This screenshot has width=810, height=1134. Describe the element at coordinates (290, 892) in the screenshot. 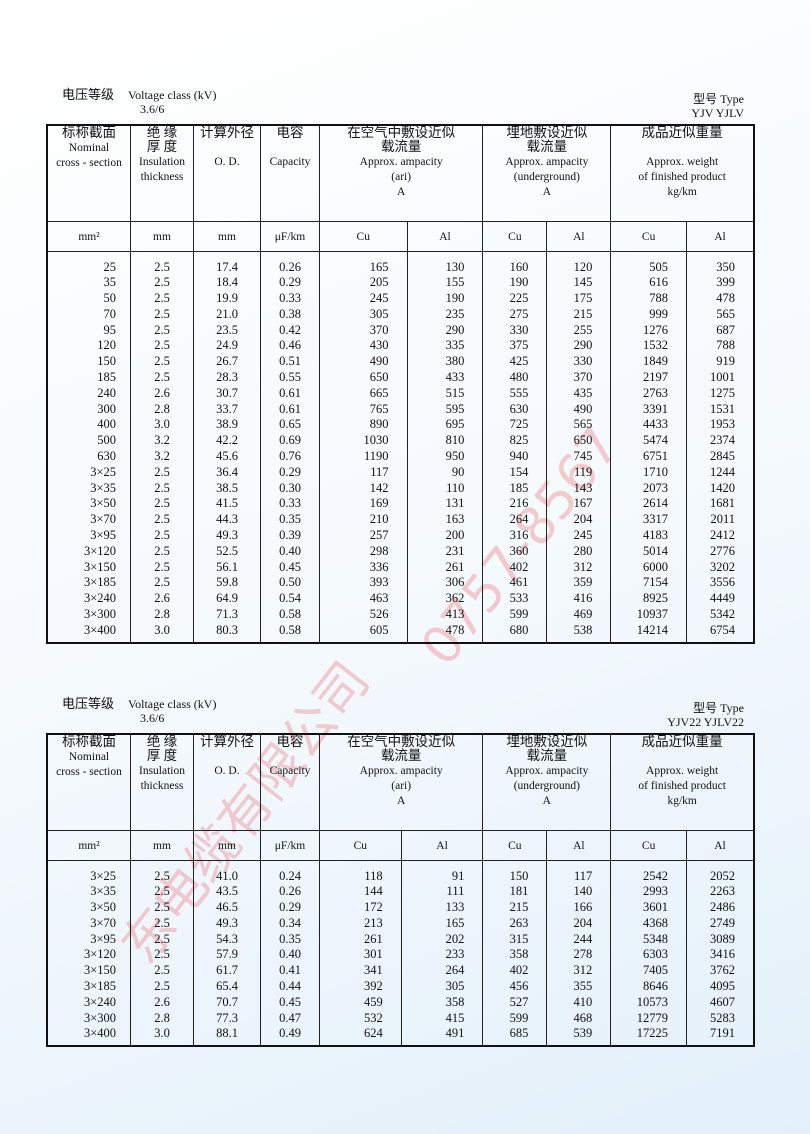

I see `table-cell: 0.26` at that location.